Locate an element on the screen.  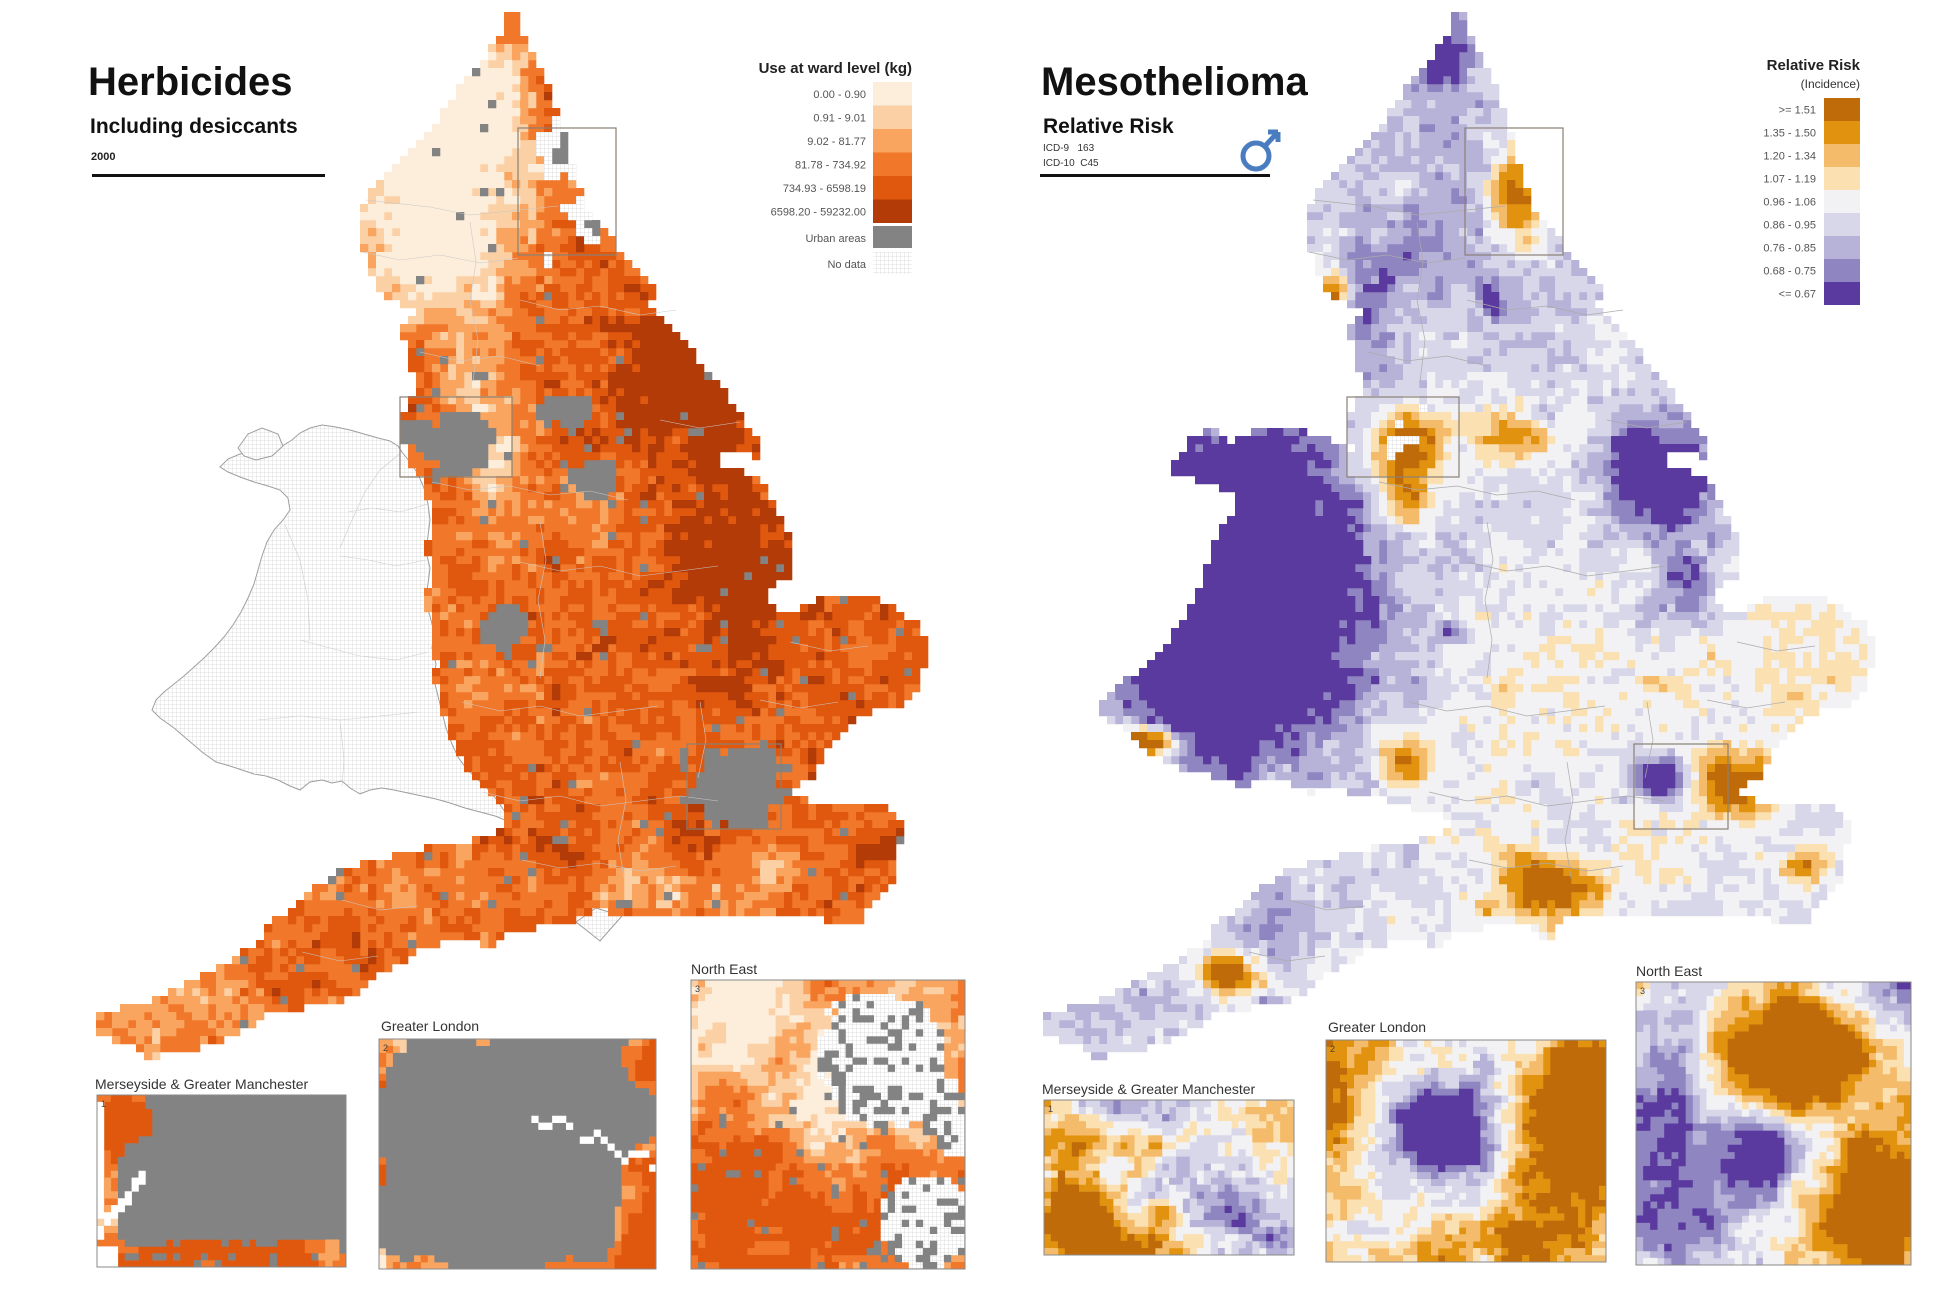
svg-text: 0.96 - 1.06 is located at coordinates (1789, 203).